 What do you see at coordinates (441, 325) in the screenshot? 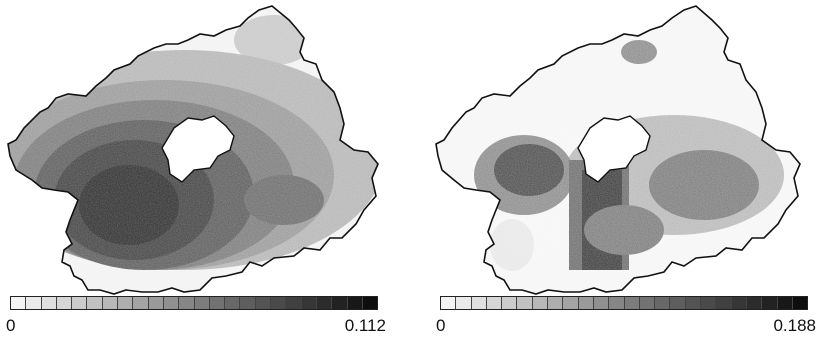
I see `scale-min-label-right: 0` at bounding box center [441, 325].